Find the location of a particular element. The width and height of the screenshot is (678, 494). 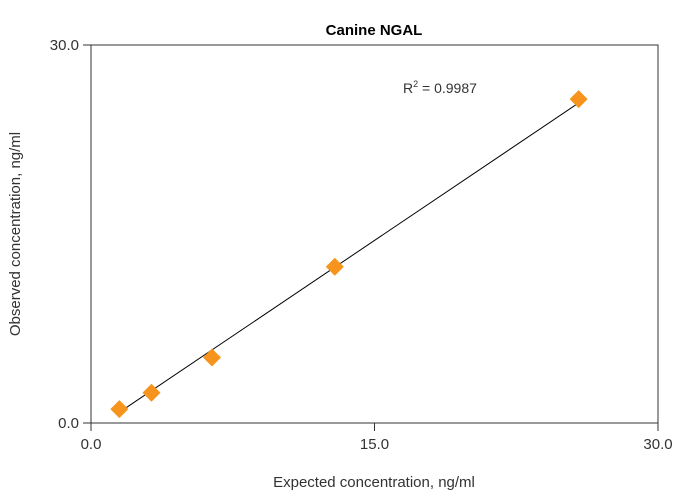

y-tick-label: 30.0 is located at coordinates (64, 45).